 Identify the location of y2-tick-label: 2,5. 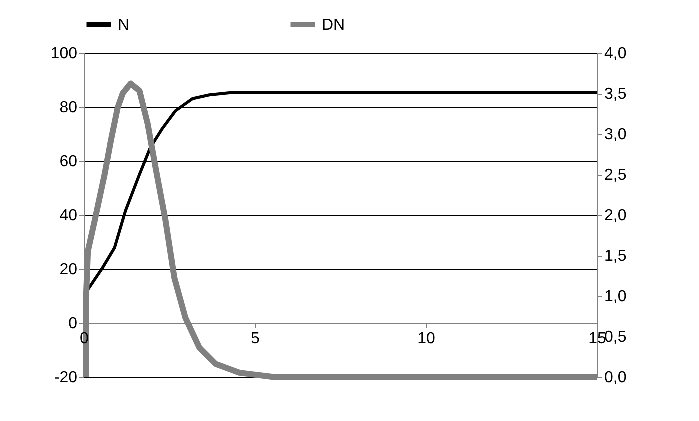
(615, 175).